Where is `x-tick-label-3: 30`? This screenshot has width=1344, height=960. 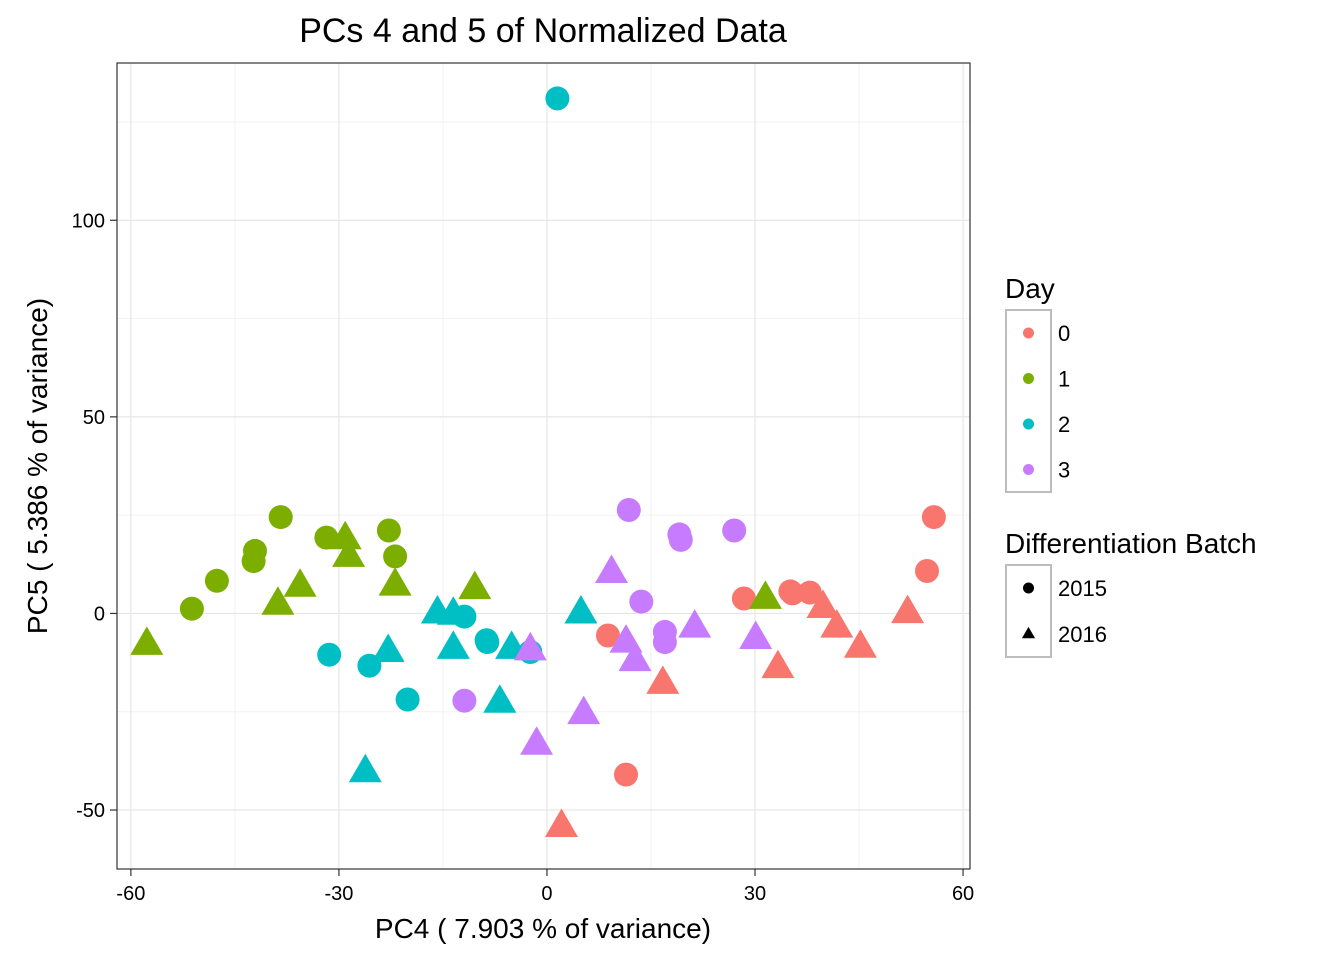 x-tick-label-3: 30 is located at coordinates (755, 894).